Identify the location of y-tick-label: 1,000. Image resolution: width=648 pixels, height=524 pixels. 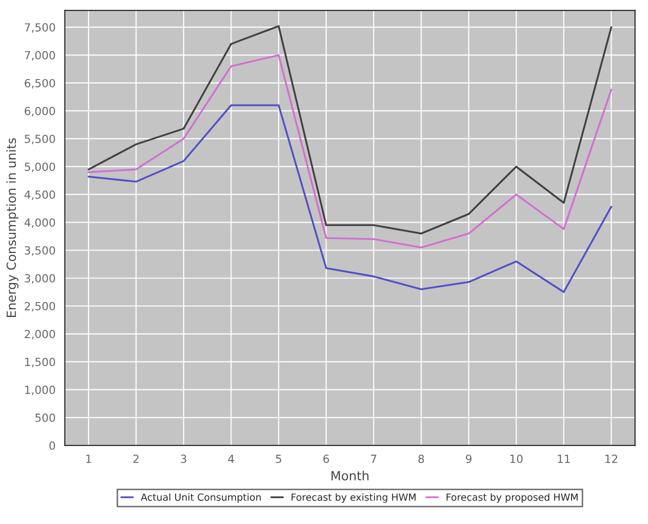
(40, 391).